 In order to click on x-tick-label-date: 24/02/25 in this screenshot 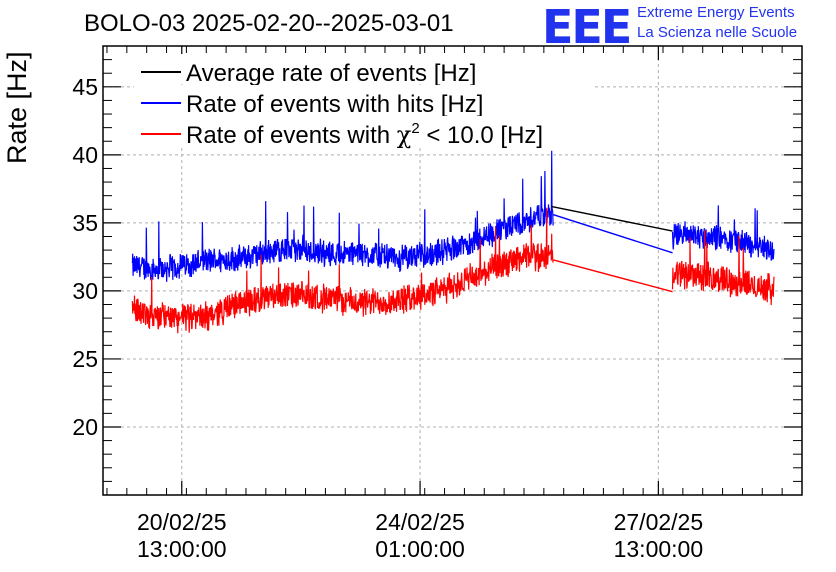, I will do `click(420, 522)`.